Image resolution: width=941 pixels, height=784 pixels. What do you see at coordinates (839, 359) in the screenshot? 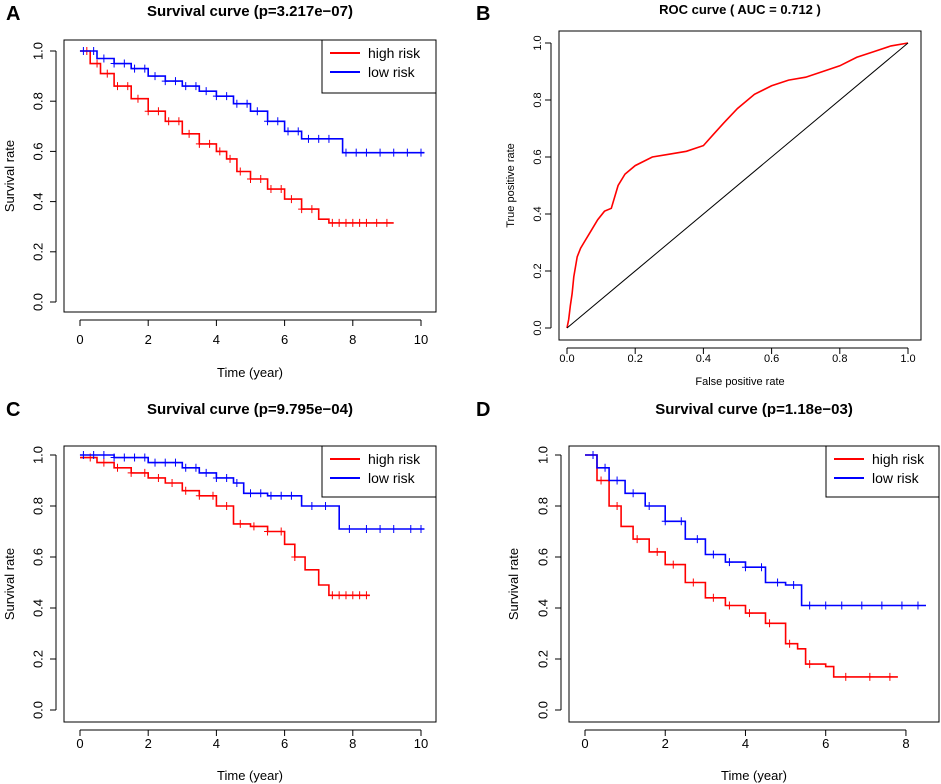
I see `x-tick-label: 0.8` at bounding box center [839, 359].